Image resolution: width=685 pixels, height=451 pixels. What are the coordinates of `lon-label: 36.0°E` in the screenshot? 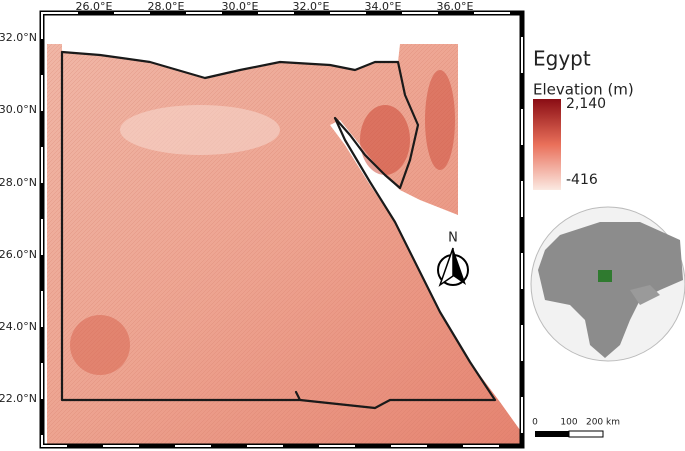 It's located at (455, 6).